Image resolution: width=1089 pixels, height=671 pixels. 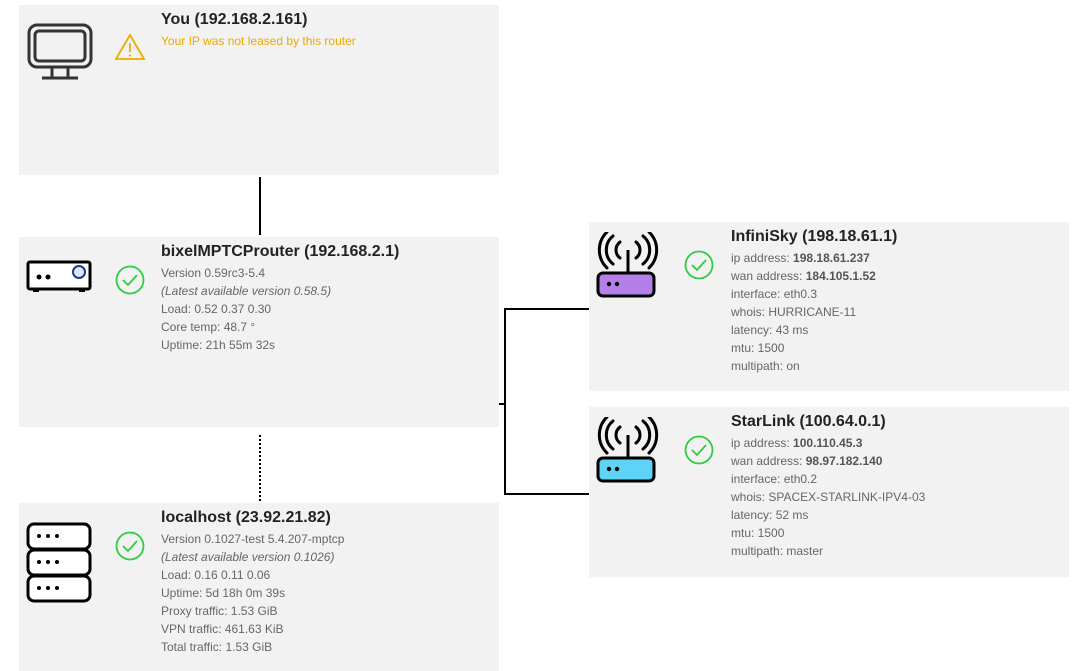 What do you see at coordinates (774, 294) in the screenshot?
I see `wan-interface: interface: eth0.3` at bounding box center [774, 294].